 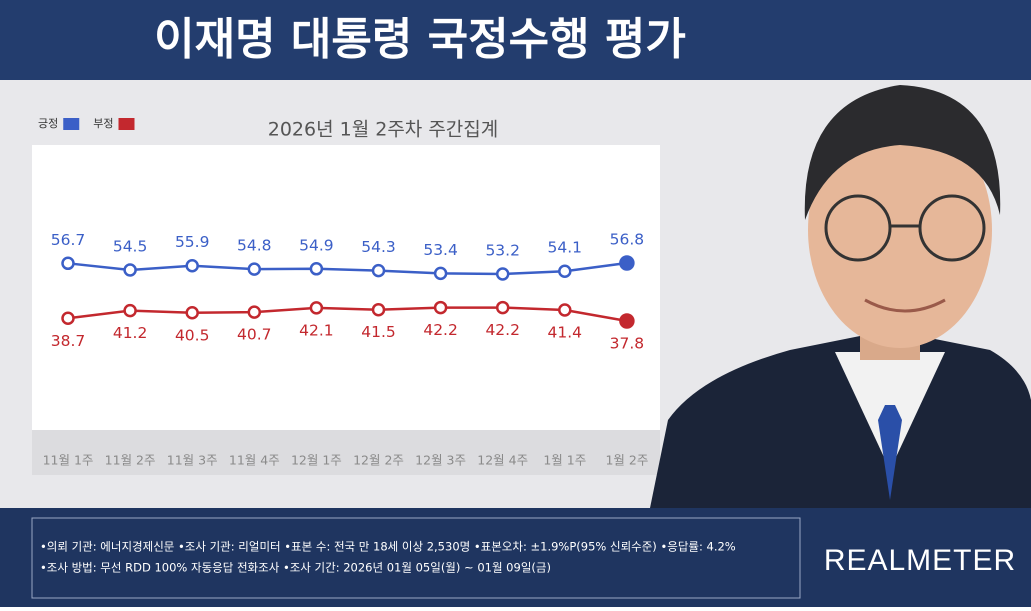 What do you see at coordinates (254, 460) in the screenshot?
I see `x-tick-label: 11월 4주` at bounding box center [254, 460].